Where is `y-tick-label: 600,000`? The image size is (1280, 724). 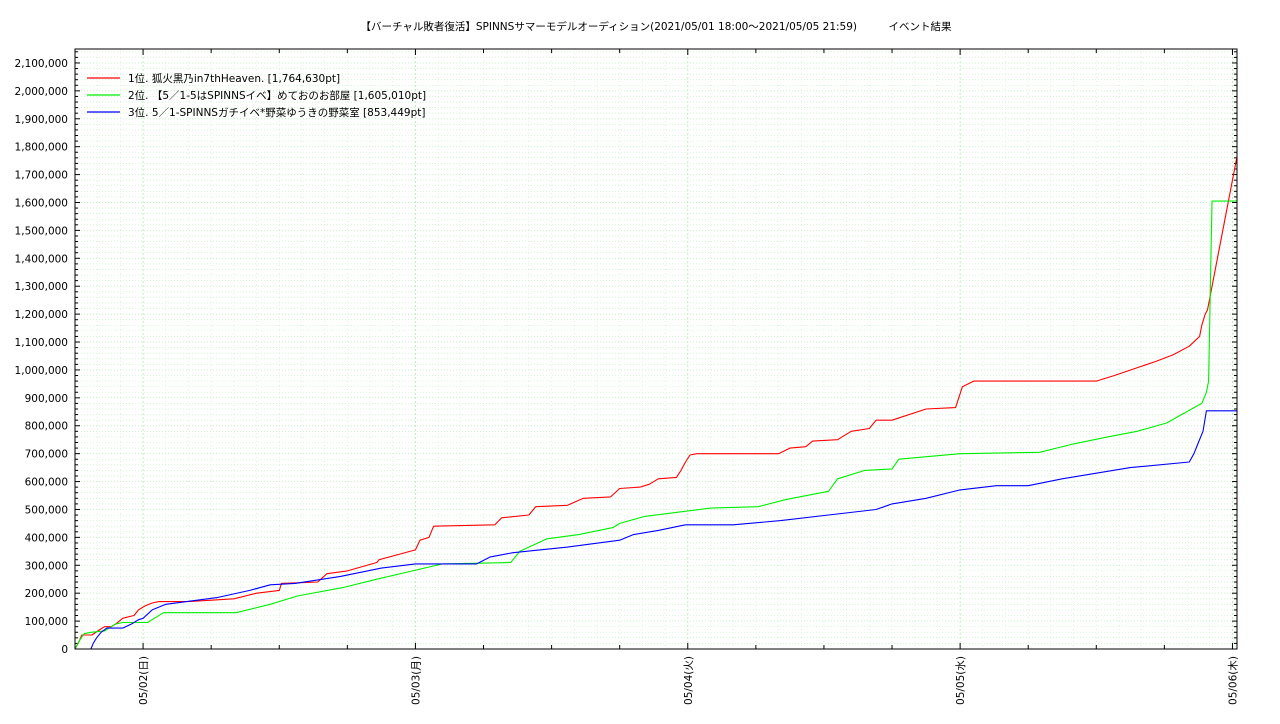
y-tick-label: 600,000 is located at coordinates (46, 483).